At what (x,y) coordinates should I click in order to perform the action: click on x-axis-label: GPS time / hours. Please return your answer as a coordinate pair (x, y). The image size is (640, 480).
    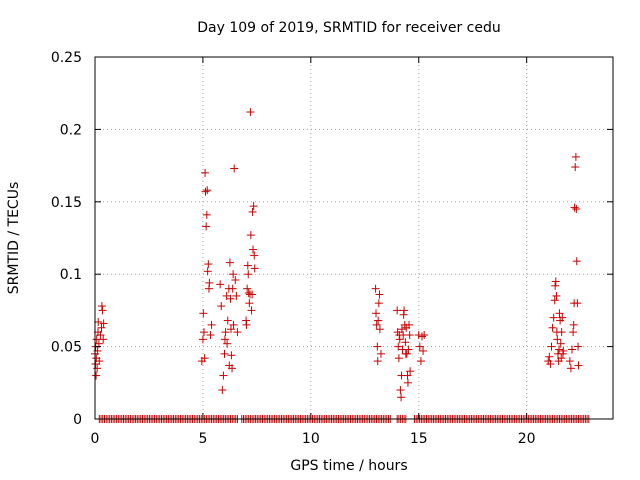
    Looking at the image, I should click on (348, 466).